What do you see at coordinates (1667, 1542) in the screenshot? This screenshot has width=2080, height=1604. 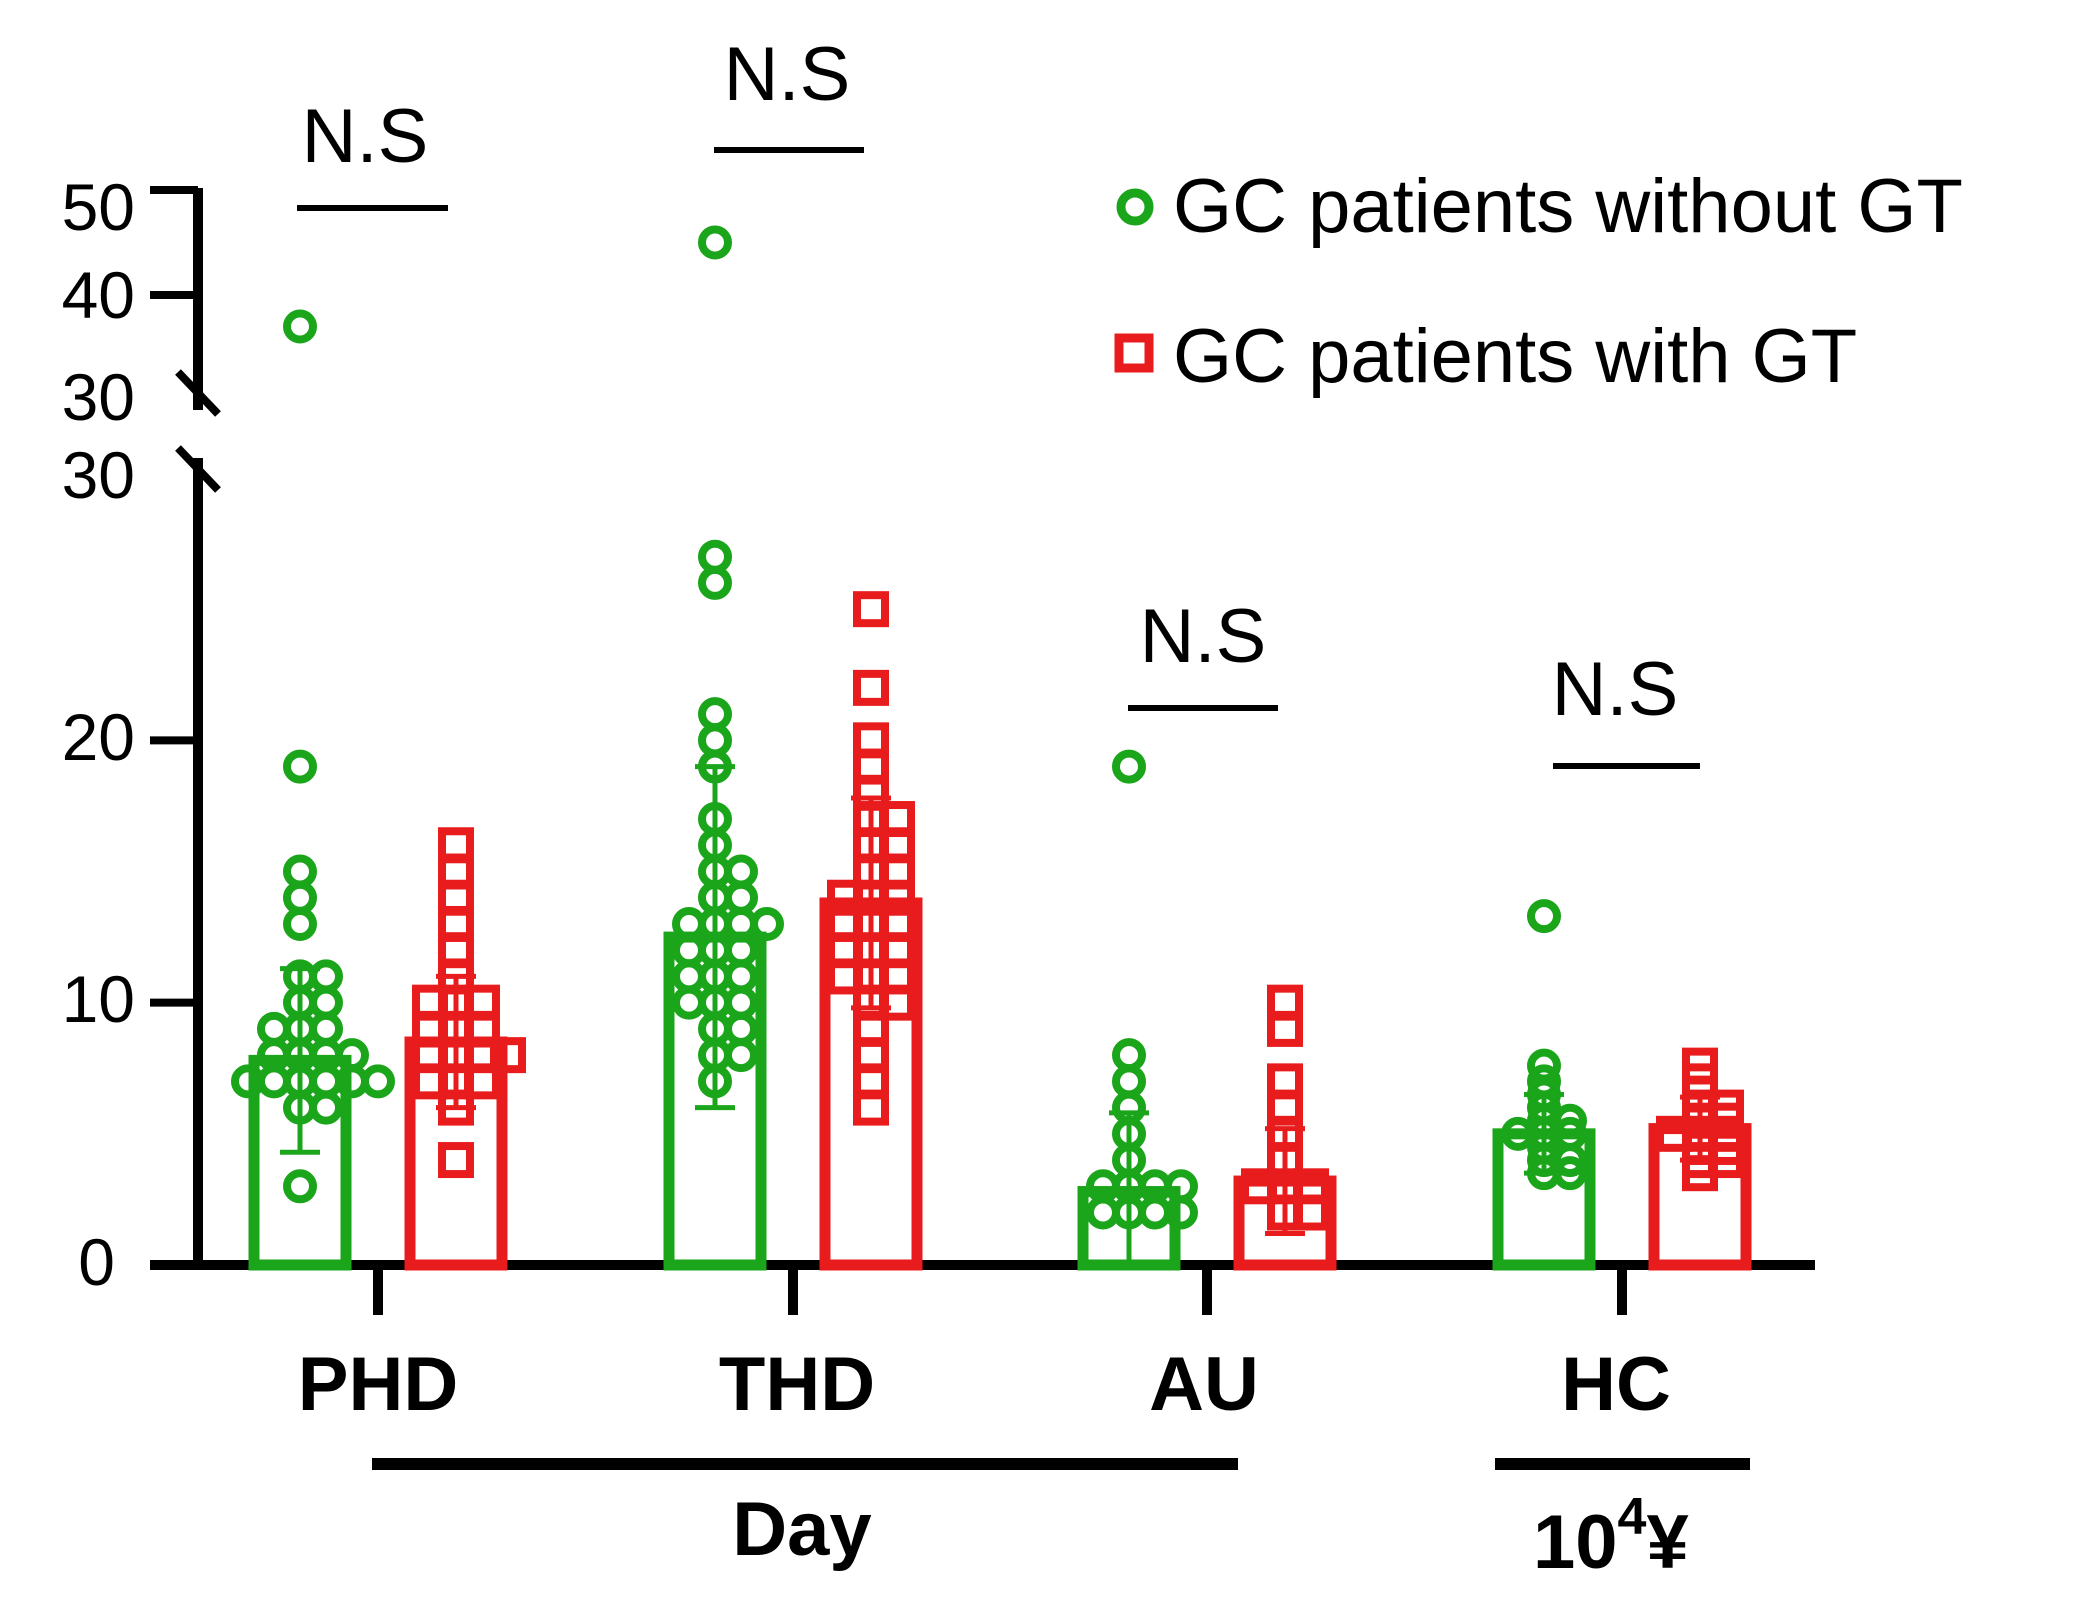 I see `currency-symbol: ¥` at bounding box center [1667, 1542].